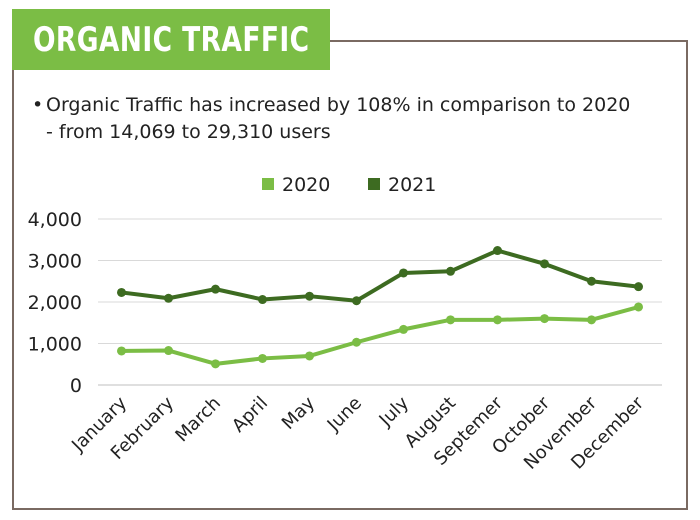 This screenshot has height=520, width=700. What do you see at coordinates (394, 411) in the screenshot?
I see `x-tick-label: July` at bounding box center [394, 411].